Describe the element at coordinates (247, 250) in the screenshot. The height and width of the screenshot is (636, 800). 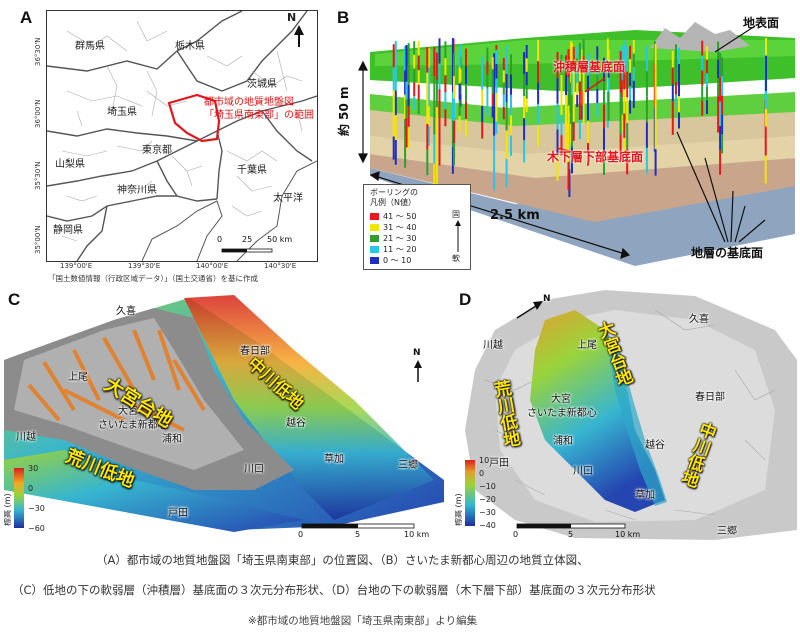
I see `scale-bar-a` at that location.